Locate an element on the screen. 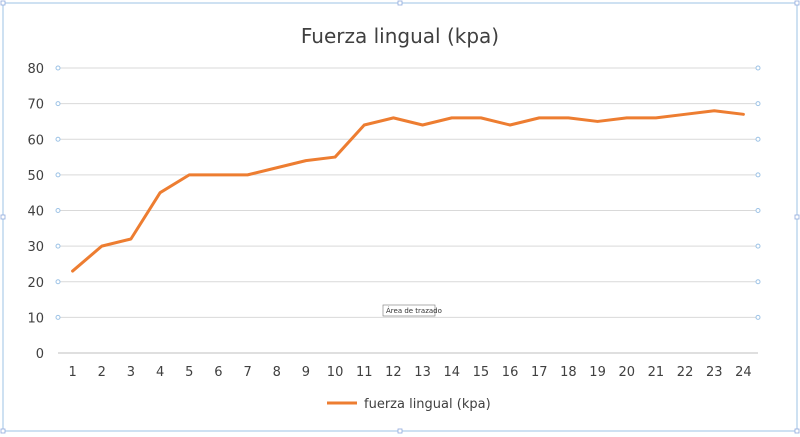  x-tick-label: 15 is located at coordinates (481, 372).